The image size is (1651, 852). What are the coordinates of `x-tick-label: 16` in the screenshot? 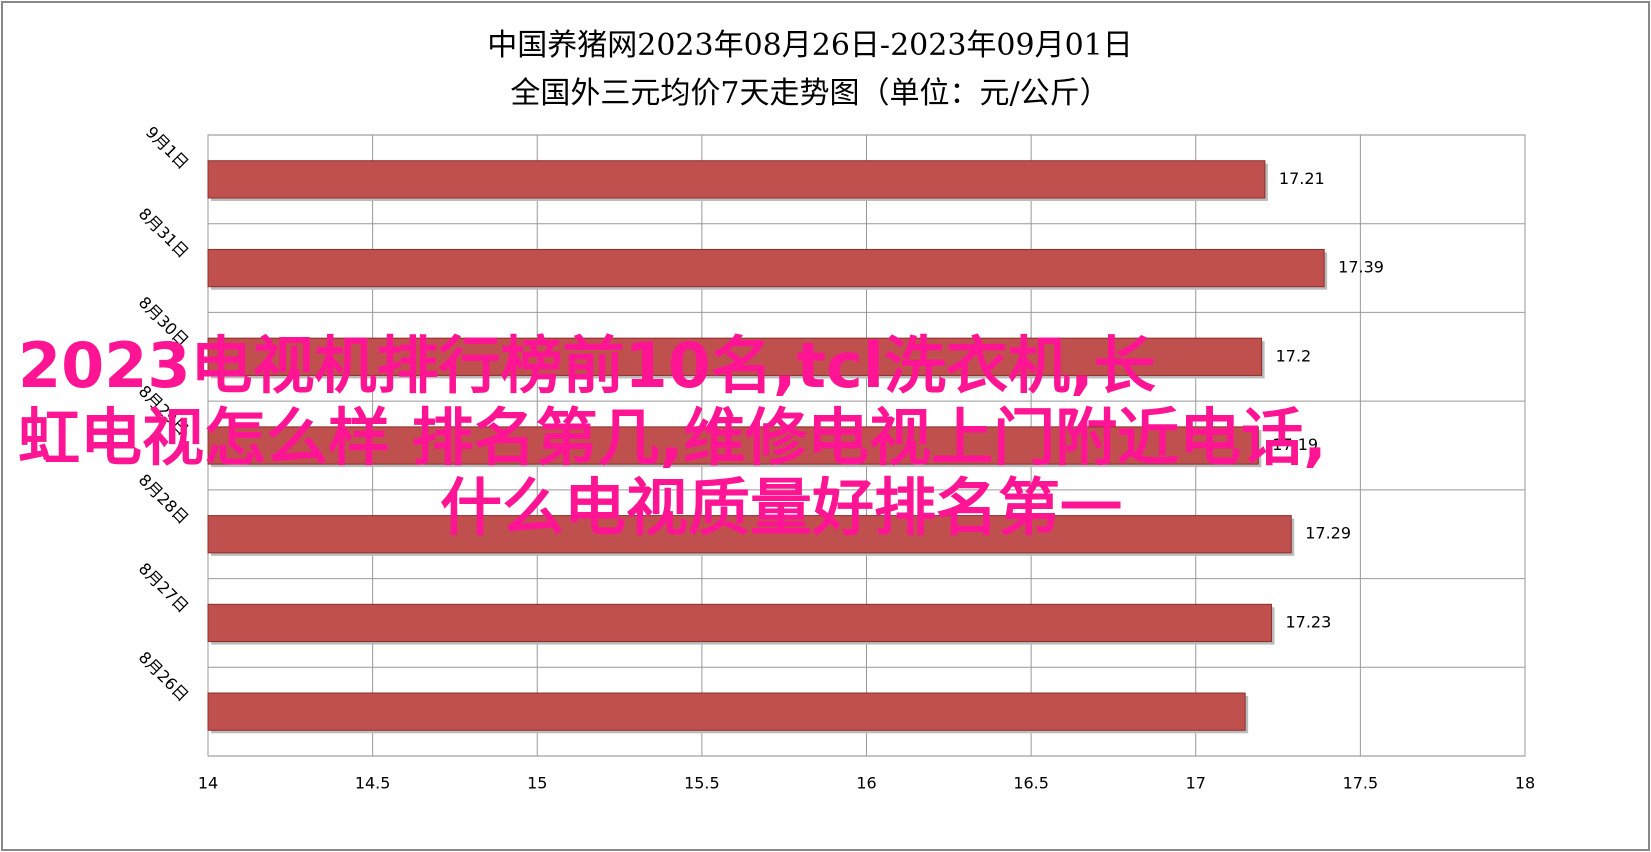 It's located at (866, 783).